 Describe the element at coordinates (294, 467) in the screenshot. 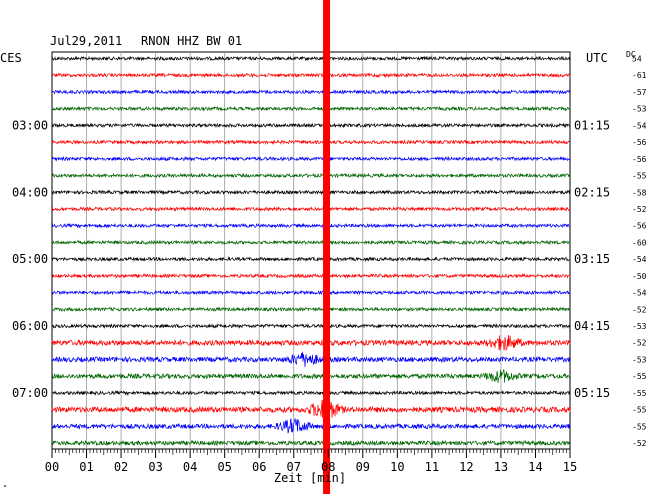

I see `x-tick-label: 07` at that location.